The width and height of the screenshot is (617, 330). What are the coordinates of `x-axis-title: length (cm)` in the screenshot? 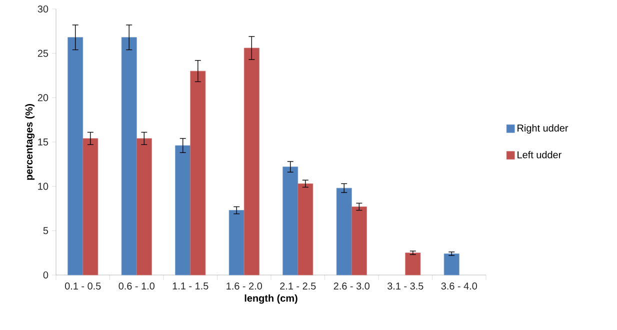 It's located at (271, 299).